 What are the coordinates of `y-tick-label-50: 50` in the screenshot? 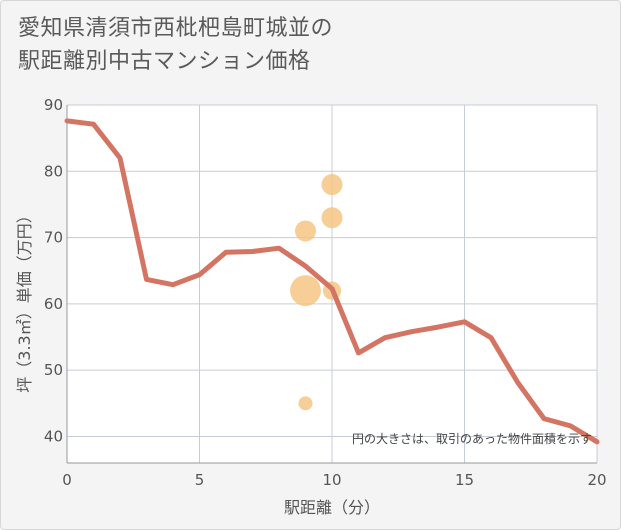 It's located at (53, 370).